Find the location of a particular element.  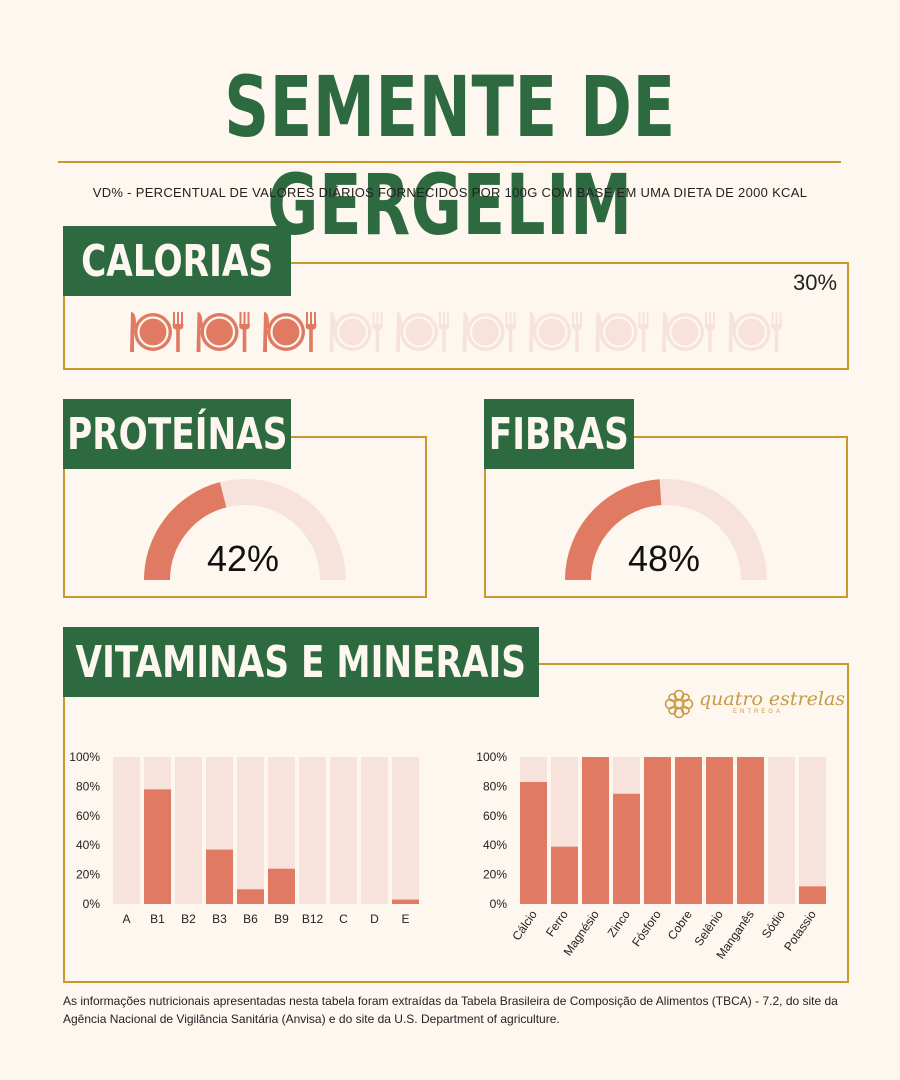

x-tick-label: B9 is located at coordinates (281, 919).